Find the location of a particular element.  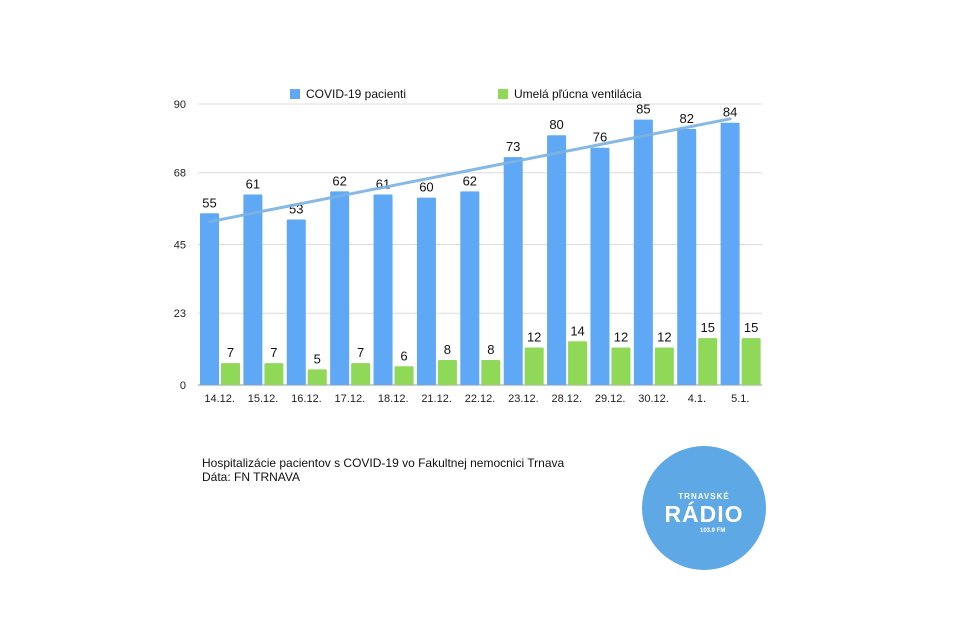

data-label-covid: 55 is located at coordinates (209, 202).